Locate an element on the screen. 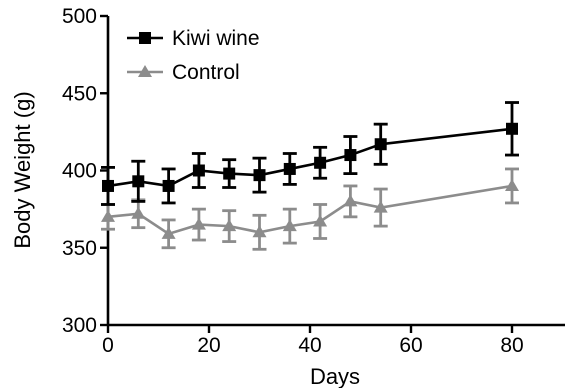 The width and height of the screenshot is (569, 388). x-tick-label: 0 is located at coordinates (108, 345).